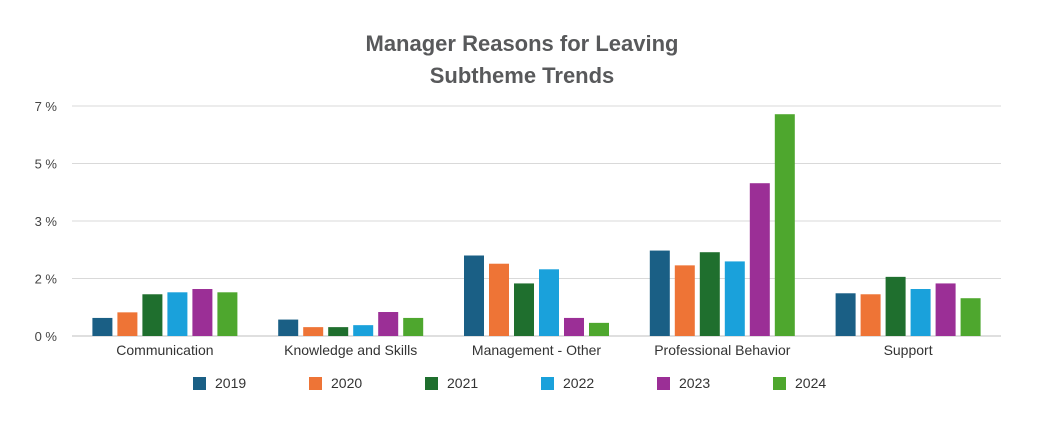 The height and width of the screenshot is (426, 1044). I want to click on bar-2024-professional-behavior, so click(784, 225).